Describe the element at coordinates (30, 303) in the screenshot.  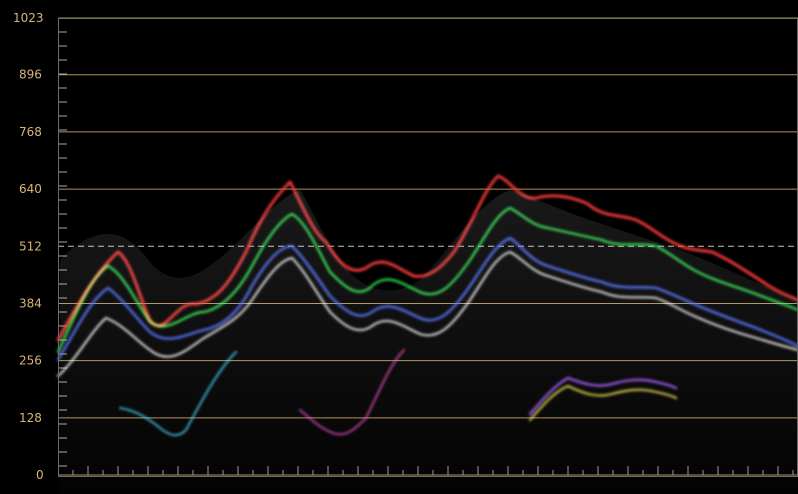
I see `y-axis-tick-label: 384` at that location.